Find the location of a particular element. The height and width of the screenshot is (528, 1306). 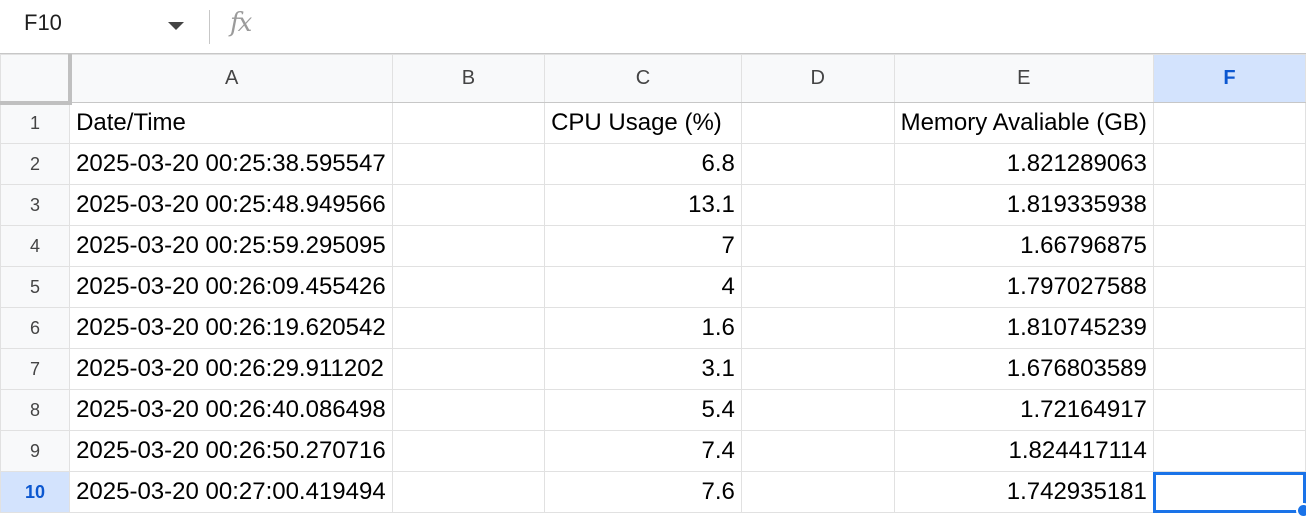

cell-a9: 2025-03-20 00:26:50.270716 is located at coordinates (231, 451).